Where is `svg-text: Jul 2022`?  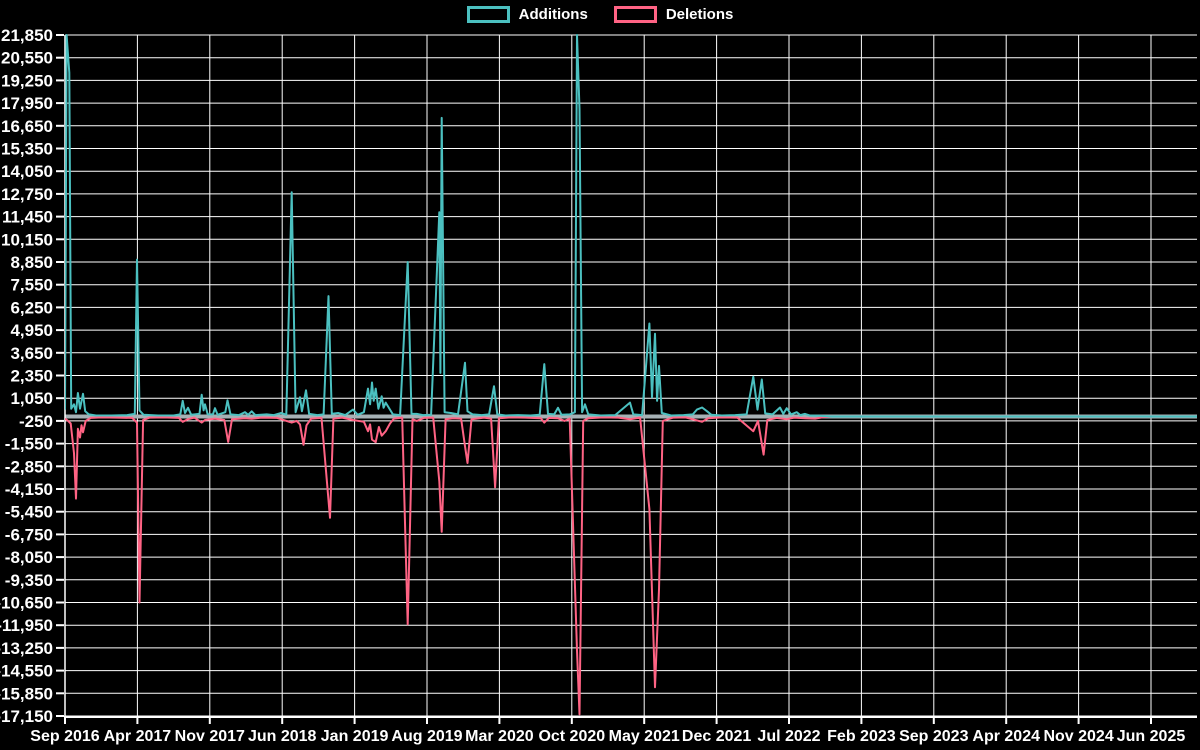
svg-text: Jul 2022 is located at coordinates (788, 736).